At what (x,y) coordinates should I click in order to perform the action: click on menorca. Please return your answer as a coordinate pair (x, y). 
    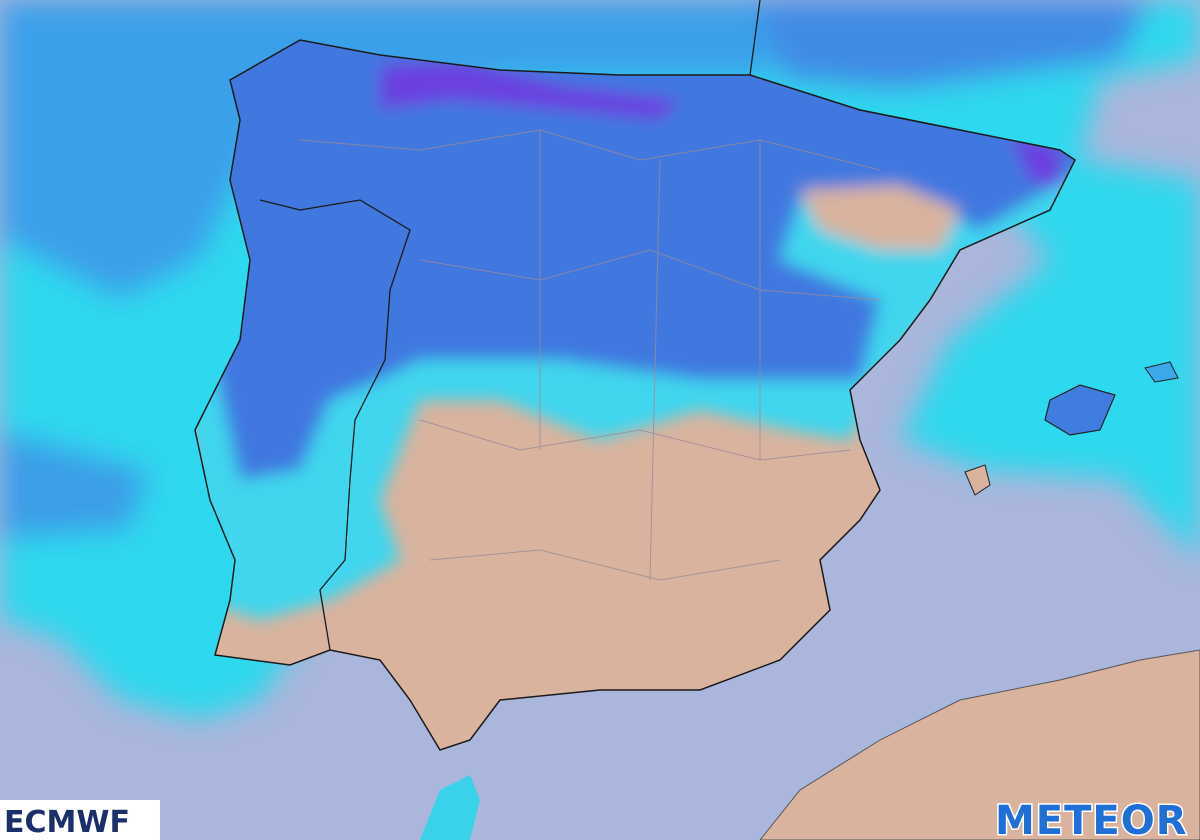
    Looking at the image, I should click on (1161, 372).